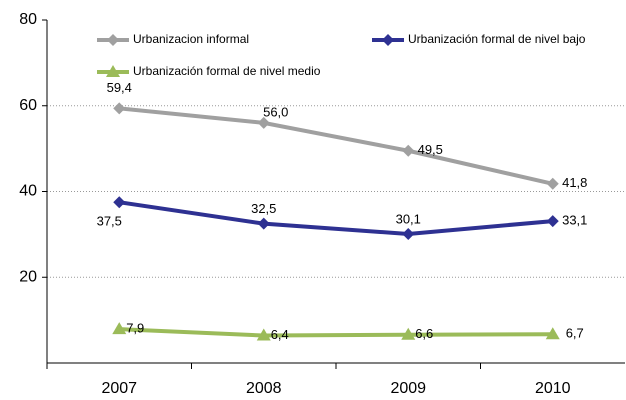 The image size is (626, 400). I want to click on data-label: 33,1, so click(574, 220).